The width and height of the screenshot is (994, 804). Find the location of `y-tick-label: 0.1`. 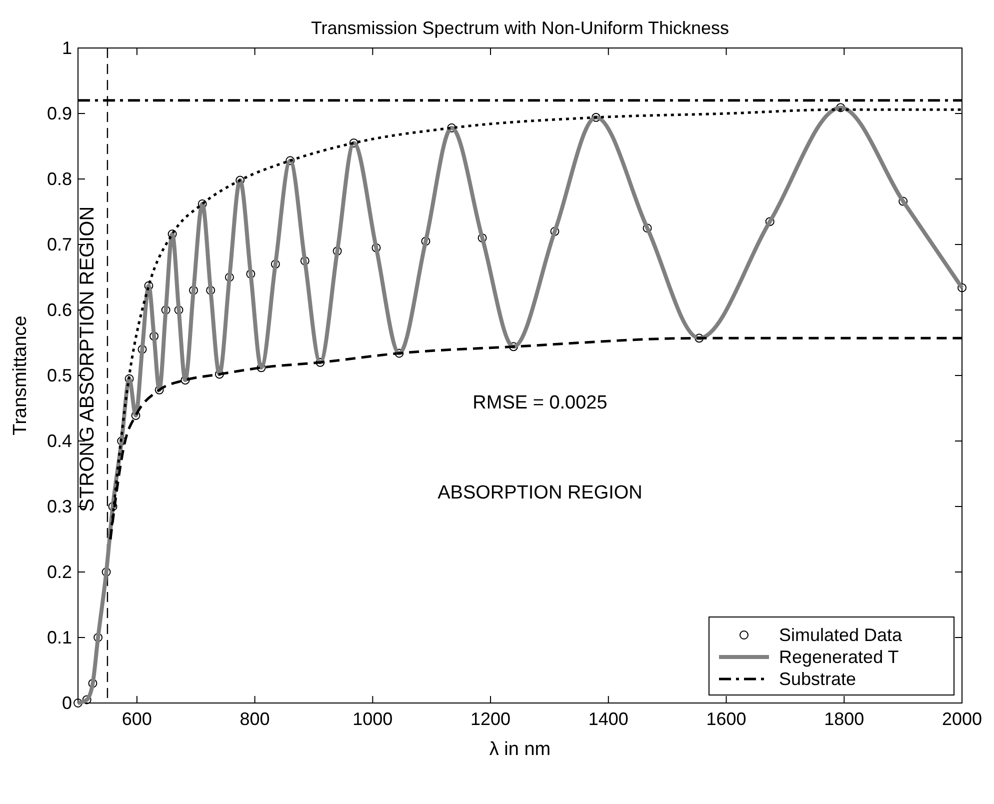

y-tick-label: 0.1 is located at coordinates (59, 638).